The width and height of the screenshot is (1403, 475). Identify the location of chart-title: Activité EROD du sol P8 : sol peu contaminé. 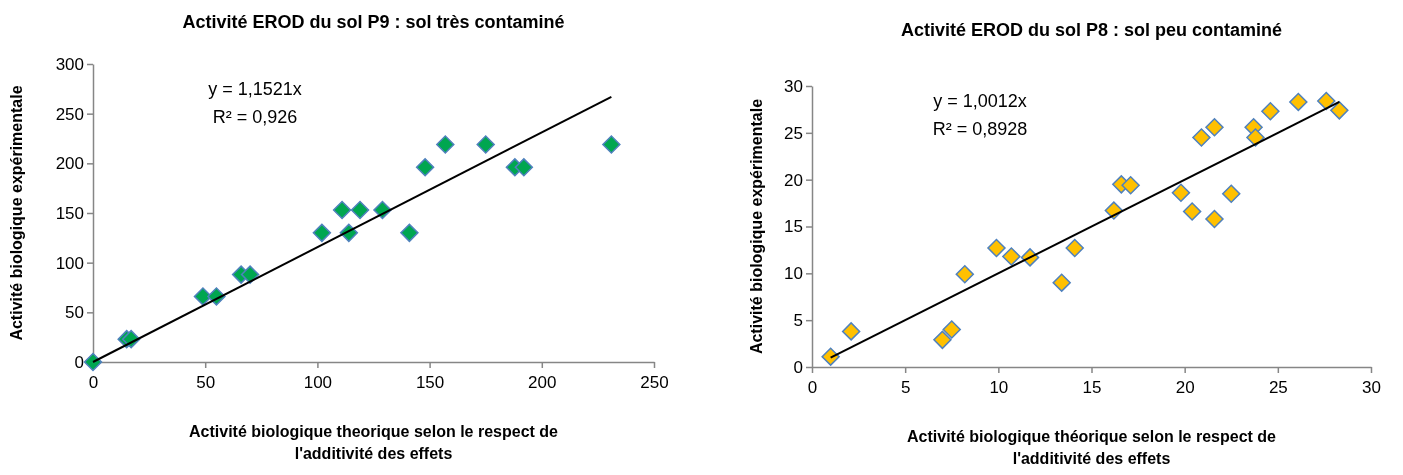
(1091, 30).